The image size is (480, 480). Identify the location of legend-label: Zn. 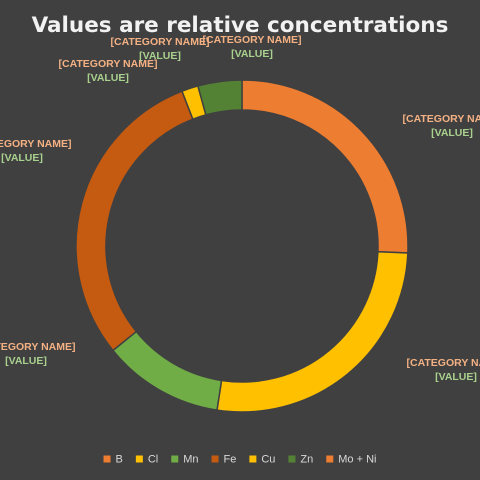
(306, 460).